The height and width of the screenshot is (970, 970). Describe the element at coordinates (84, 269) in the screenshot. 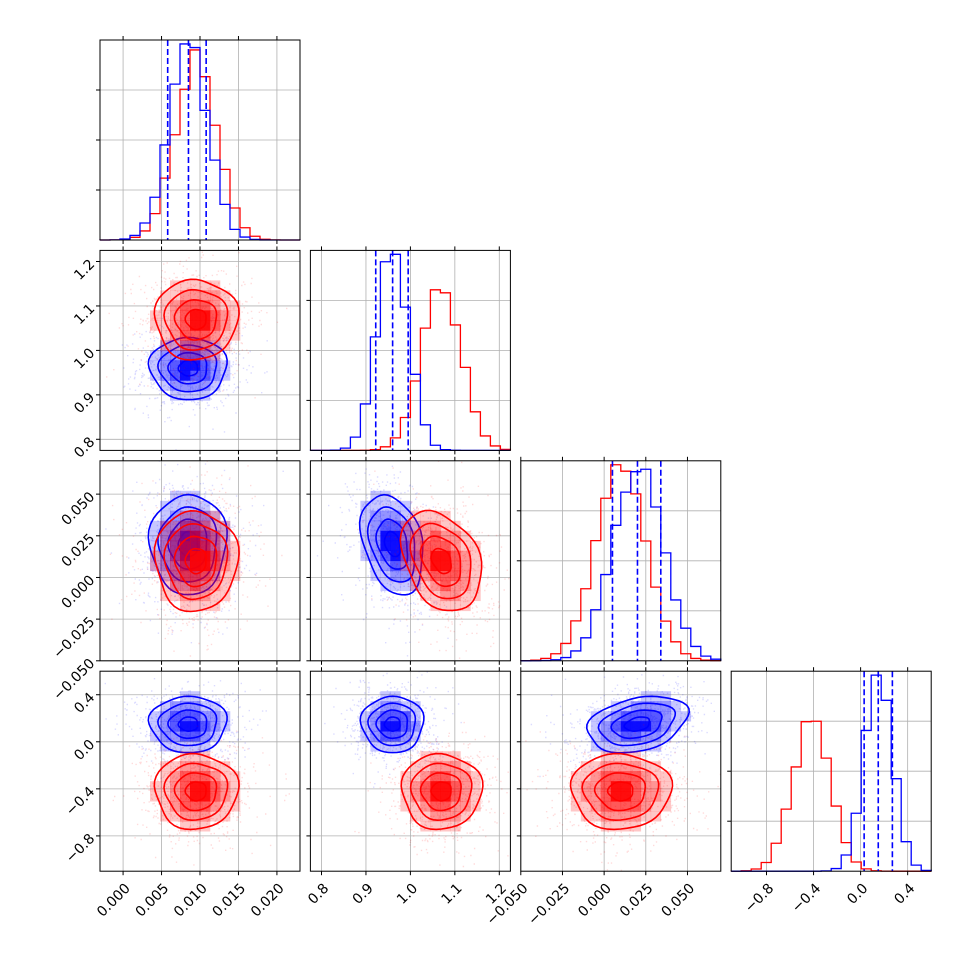

I see `y-tick-label: 1.2` at that location.